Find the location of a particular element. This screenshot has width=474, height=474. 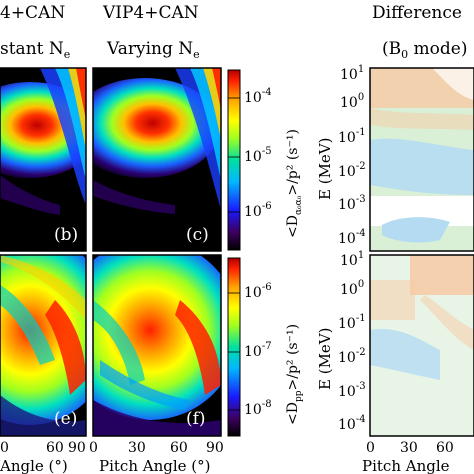

col3-title-line2: (B0 mode) is located at coordinates (424, 50).